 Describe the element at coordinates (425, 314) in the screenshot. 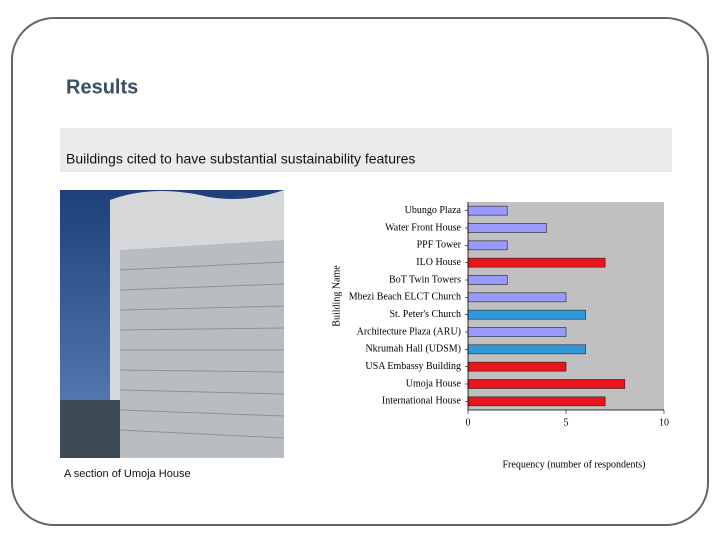

I see `category-label: St. Peter's Church` at that location.